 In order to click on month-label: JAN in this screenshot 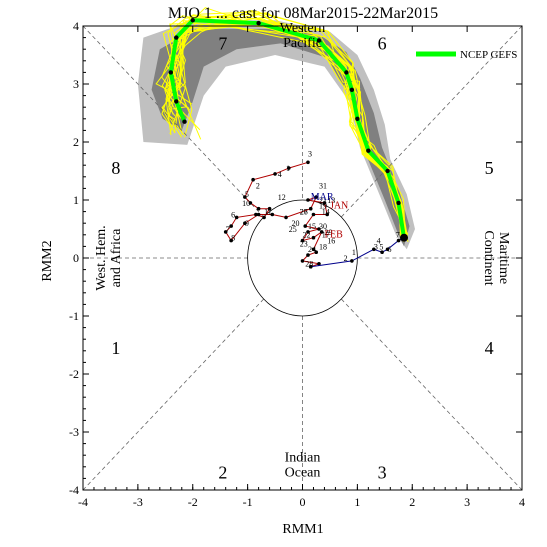, I will do `click(339, 206)`.